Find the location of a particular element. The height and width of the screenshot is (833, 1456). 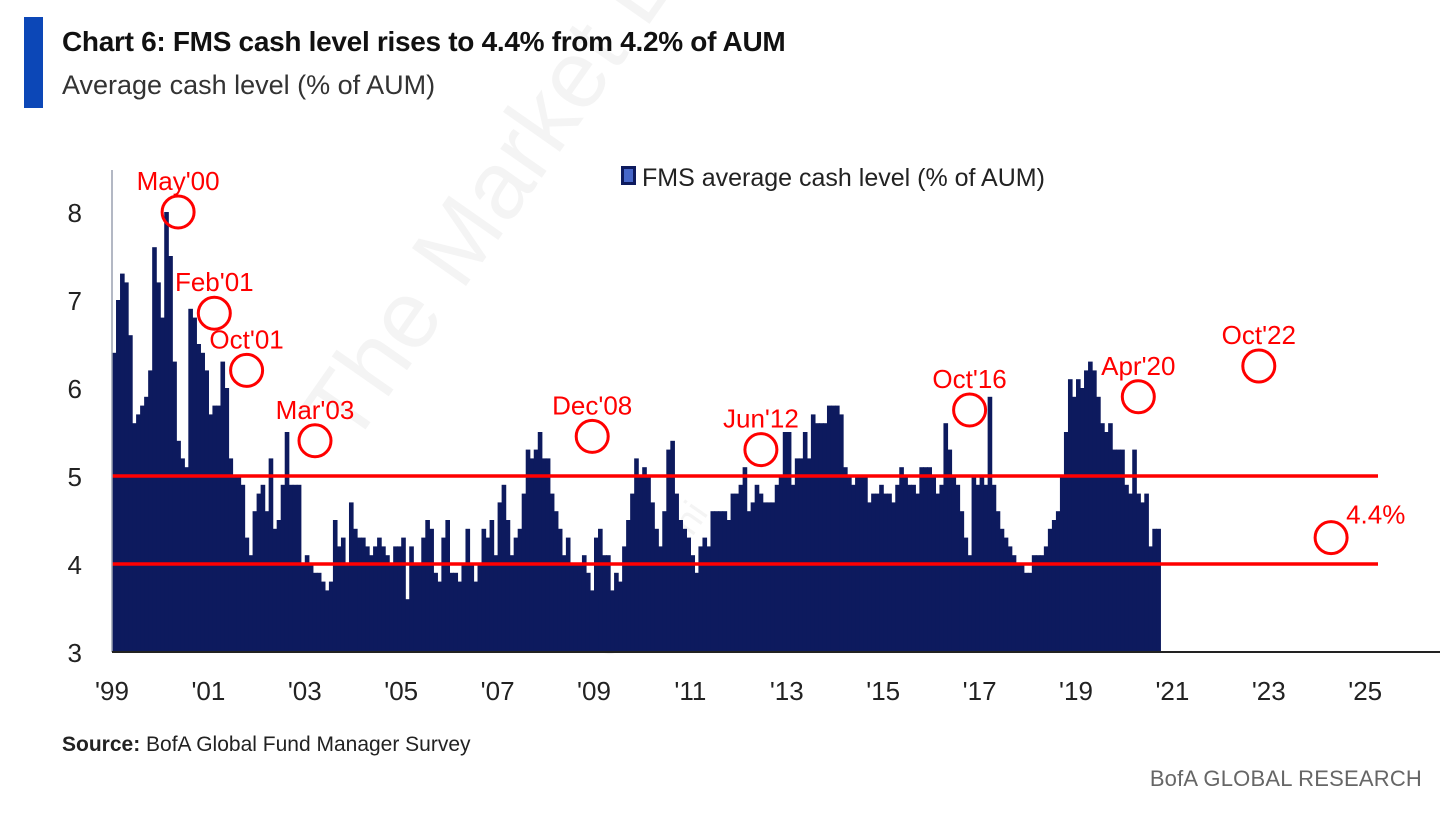

annotation-label: Mar'03 is located at coordinates (315, 410).